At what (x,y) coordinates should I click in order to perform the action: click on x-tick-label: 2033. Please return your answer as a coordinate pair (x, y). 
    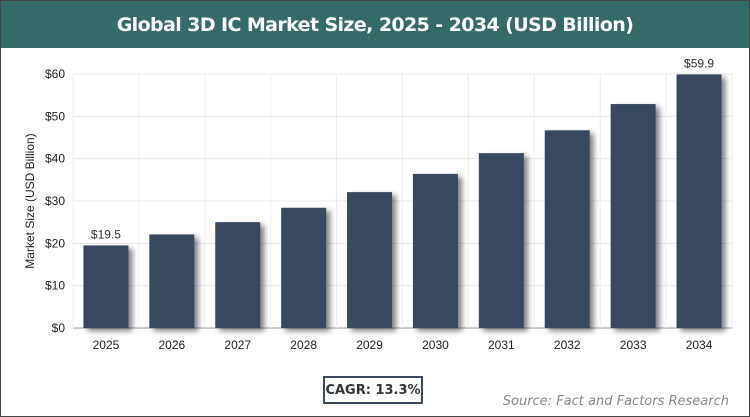
    Looking at the image, I should click on (633, 345).